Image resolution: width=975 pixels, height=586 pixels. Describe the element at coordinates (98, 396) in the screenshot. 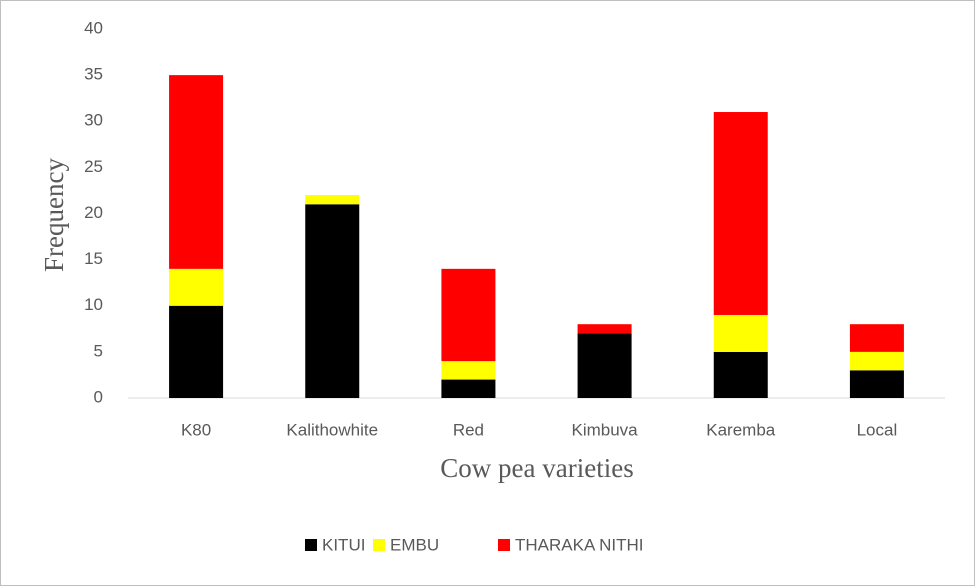

I see `y-tick-label: 0` at that location.